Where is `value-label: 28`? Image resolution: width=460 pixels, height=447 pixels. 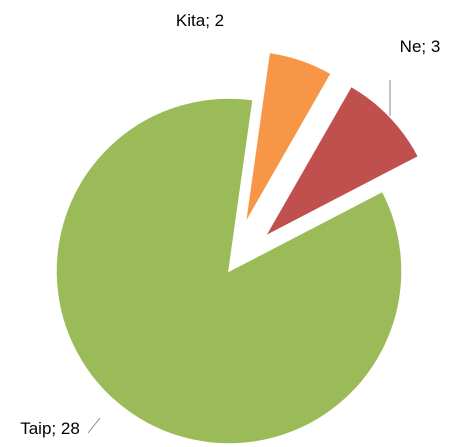
value-label: 28 is located at coordinates (70, 428).